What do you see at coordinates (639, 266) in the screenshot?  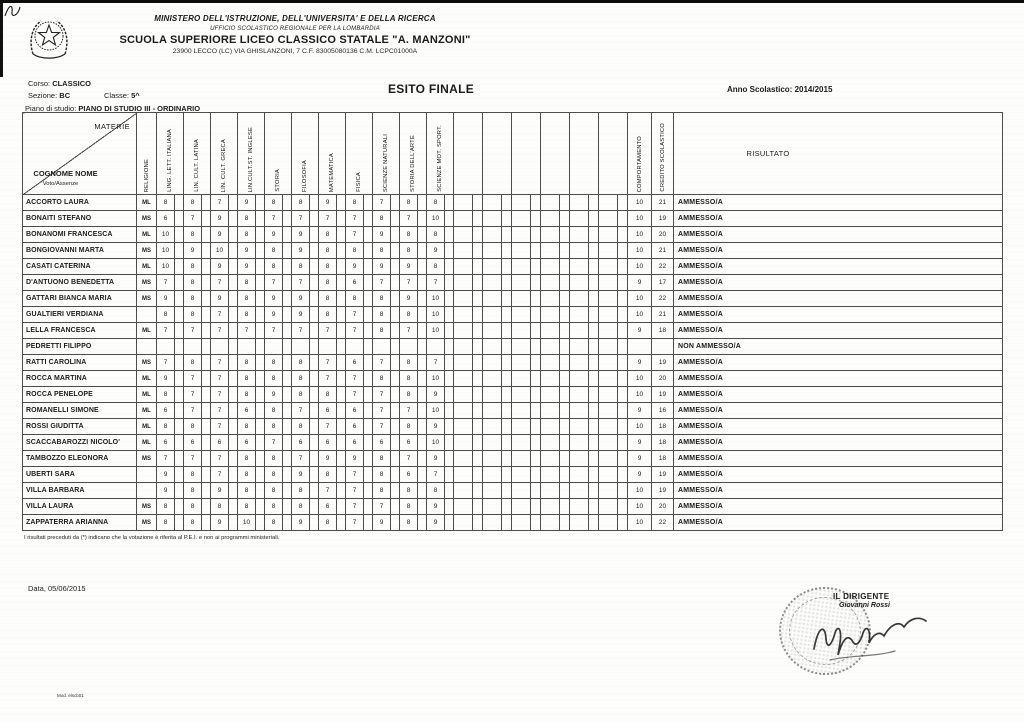 I see `comportamento-cell: 10` at bounding box center [639, 266].